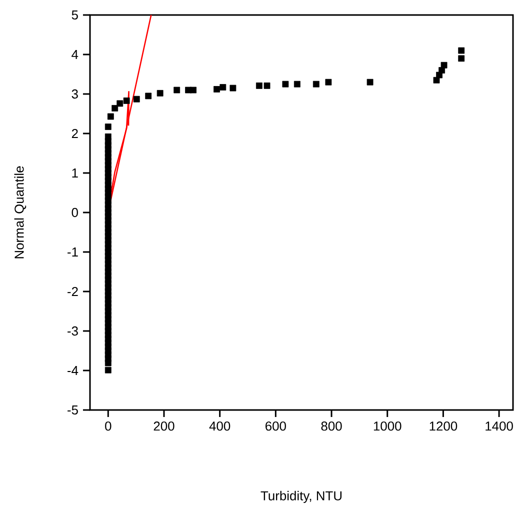 Image resolution: width=526 pixels, height=516 pixels. Describe the element at coordinates (75, 54) in the screenshot. I see `y-tick-label: 4` at that location.